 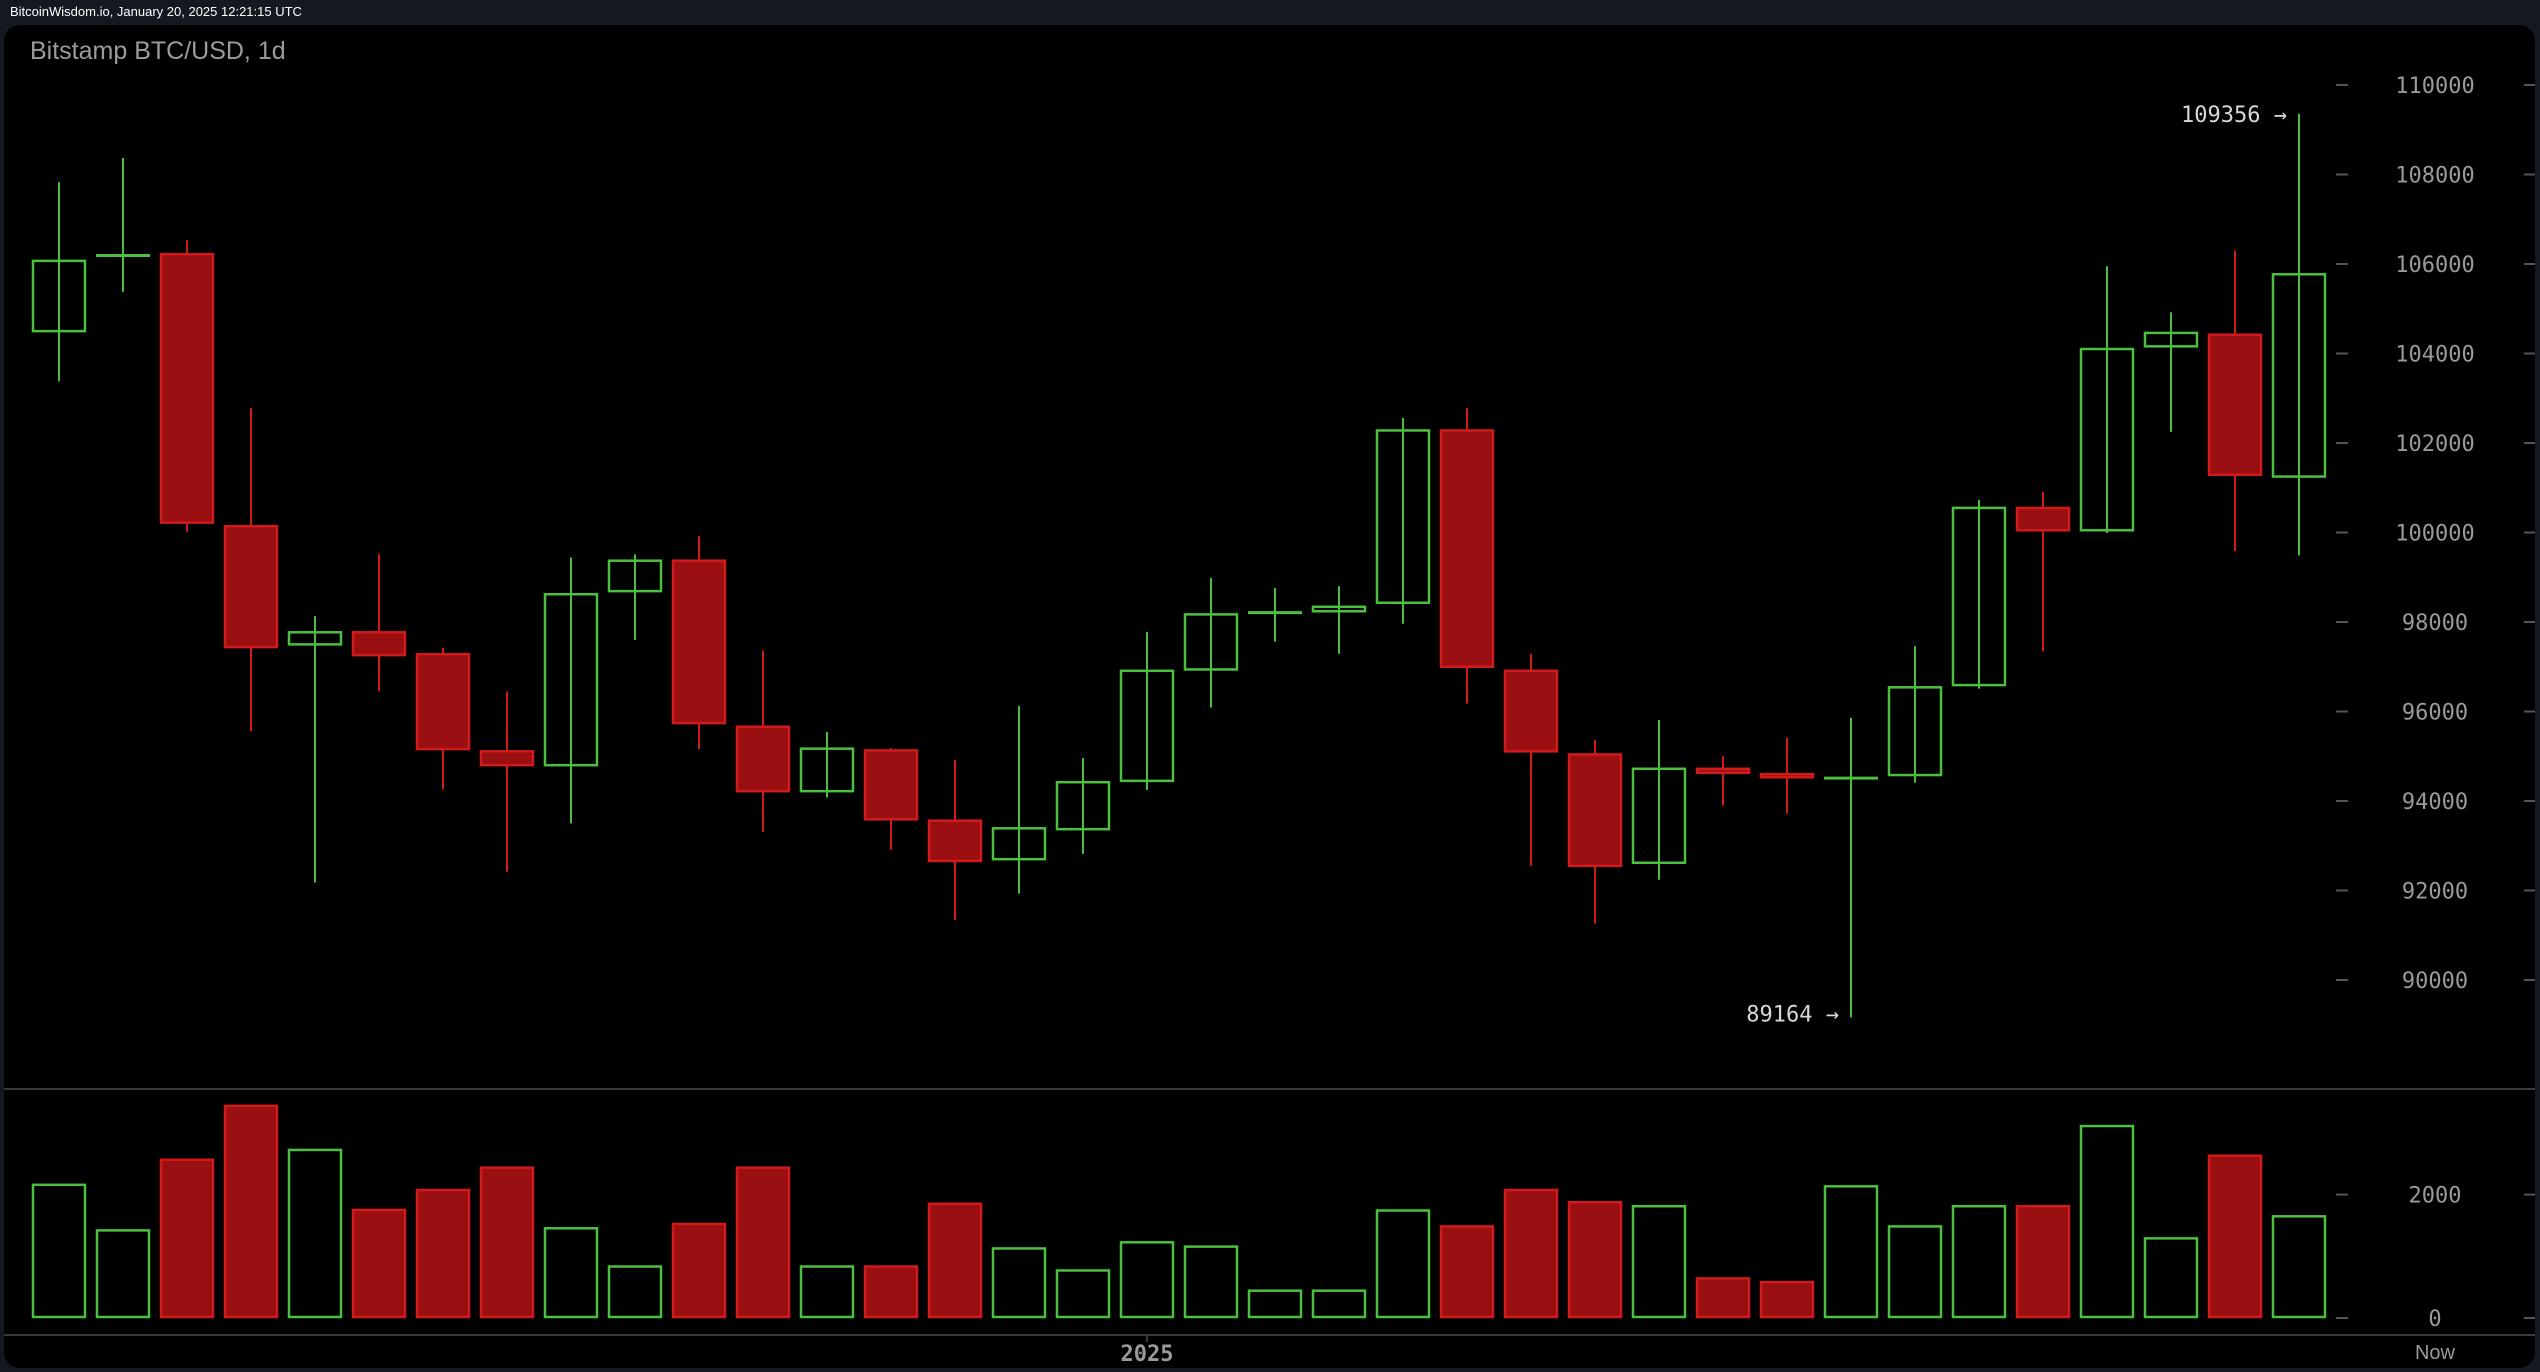 I want to click on volume-bars-layer, so click(x=1179, y=1211).